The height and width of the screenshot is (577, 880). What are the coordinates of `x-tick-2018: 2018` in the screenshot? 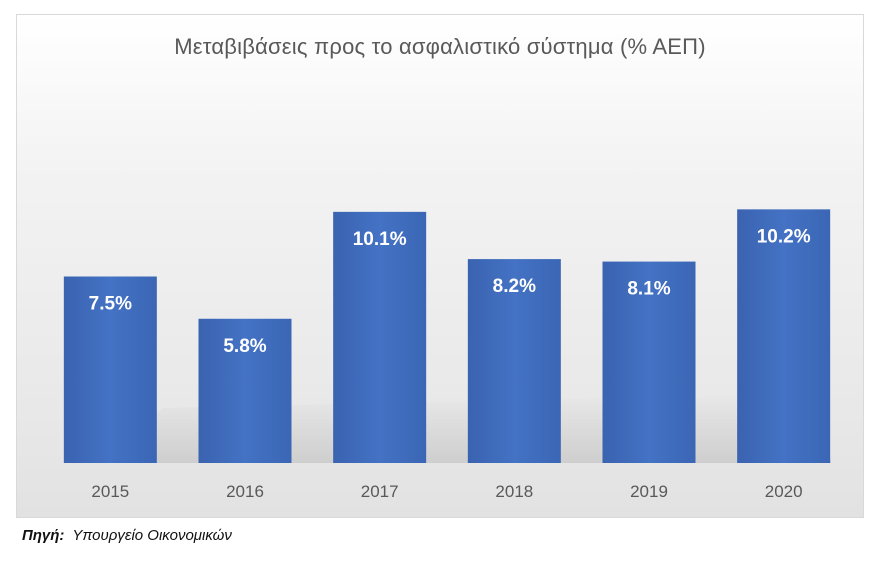 It's located at (514, 491).